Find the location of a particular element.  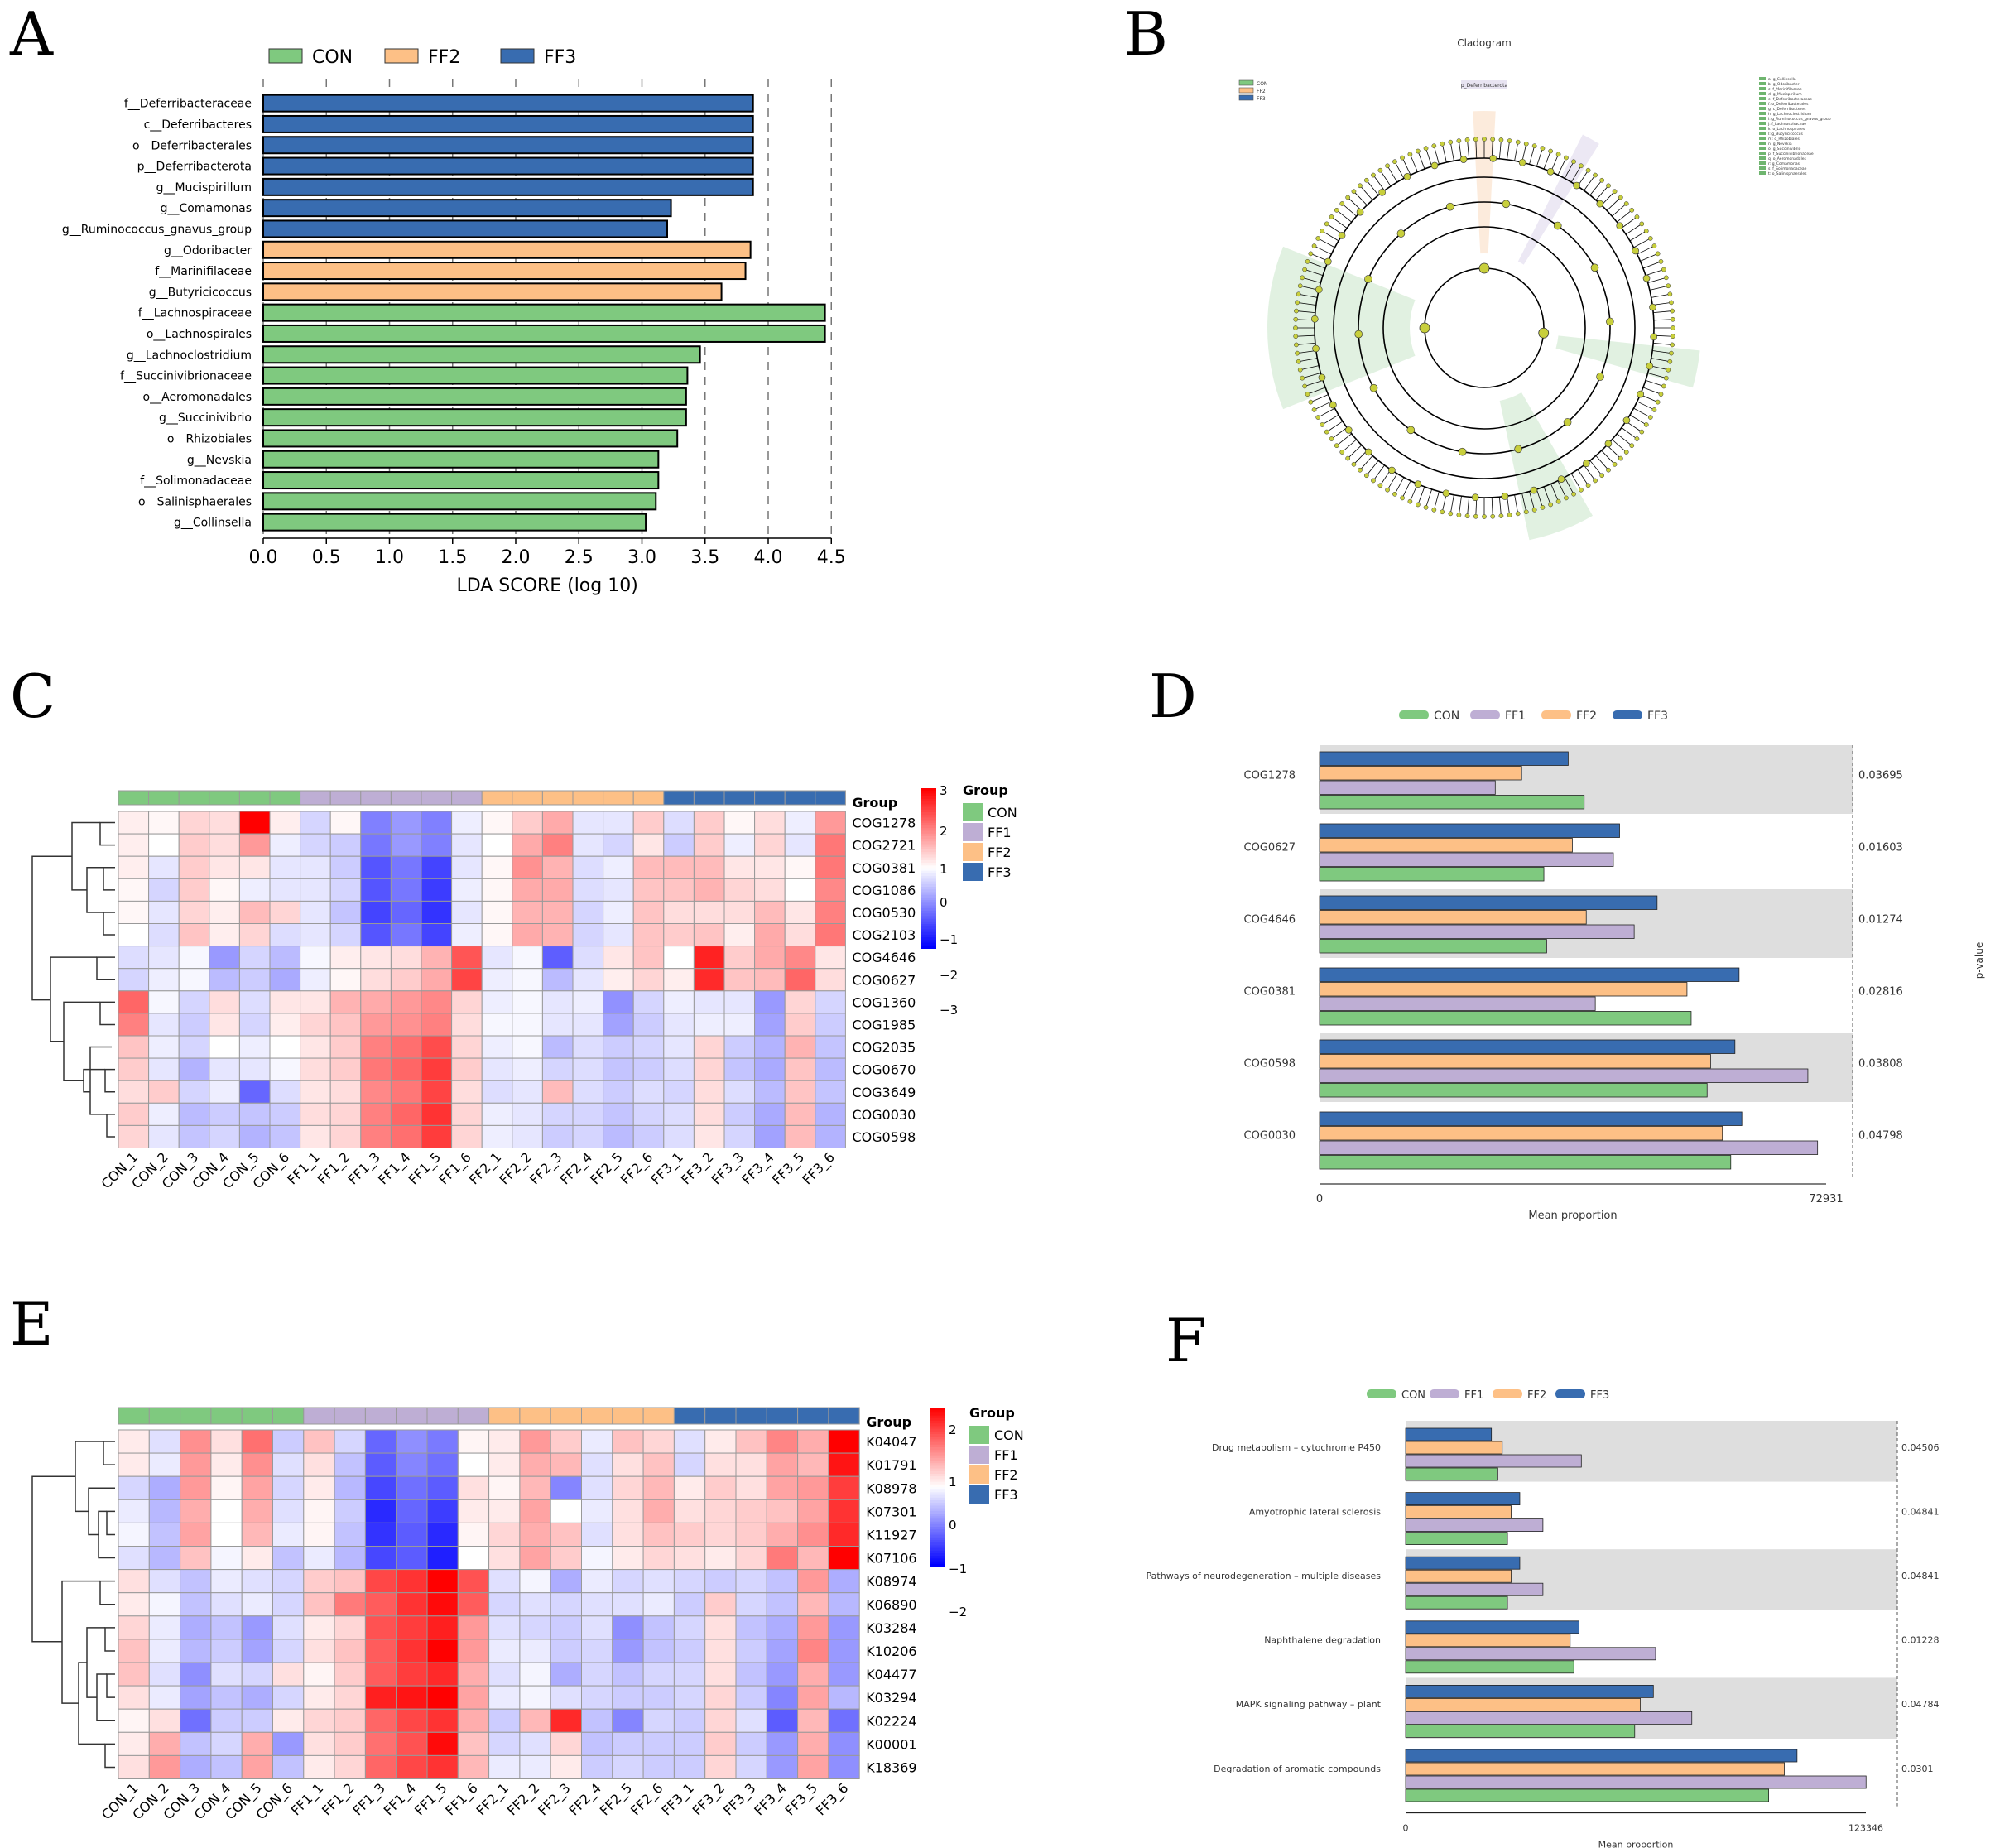

panel-letter-a: A is located at coordinates (31, 34).